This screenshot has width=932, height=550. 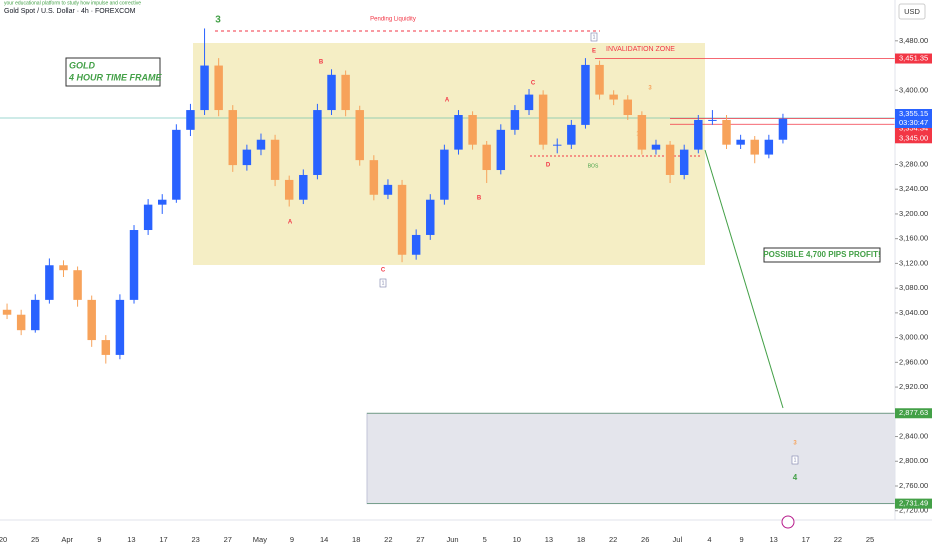 I want to click on y-tick-label: 3,120.00, so click(x=913, y=262).